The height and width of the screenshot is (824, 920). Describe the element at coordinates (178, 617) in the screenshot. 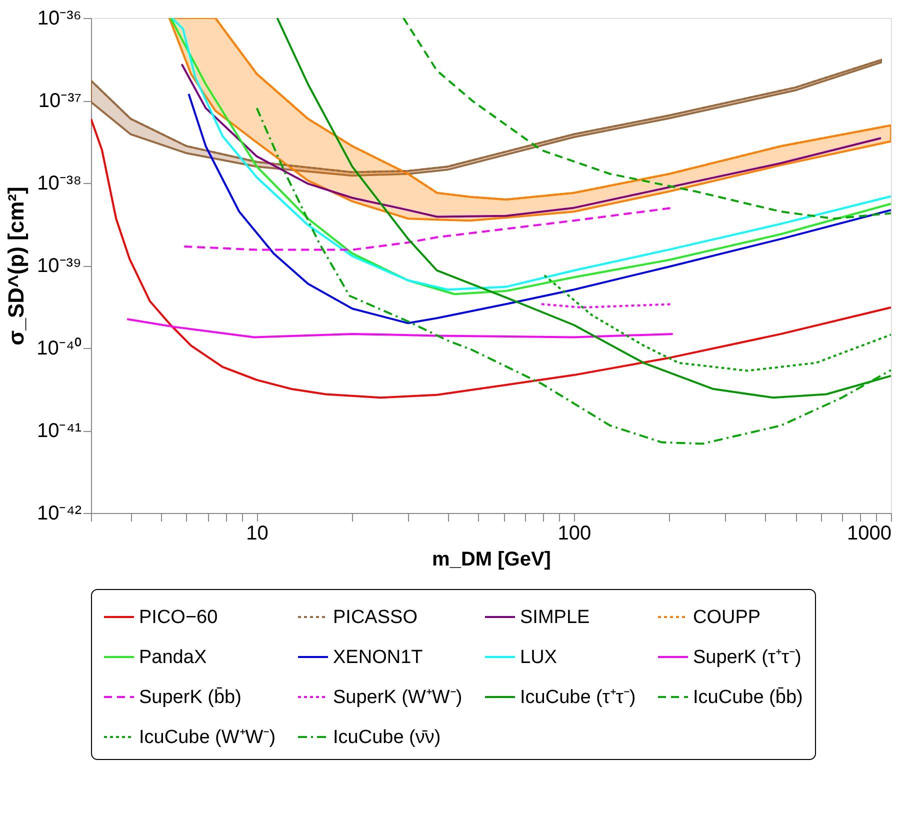

I see `legend-label: PICO−60` at that location.